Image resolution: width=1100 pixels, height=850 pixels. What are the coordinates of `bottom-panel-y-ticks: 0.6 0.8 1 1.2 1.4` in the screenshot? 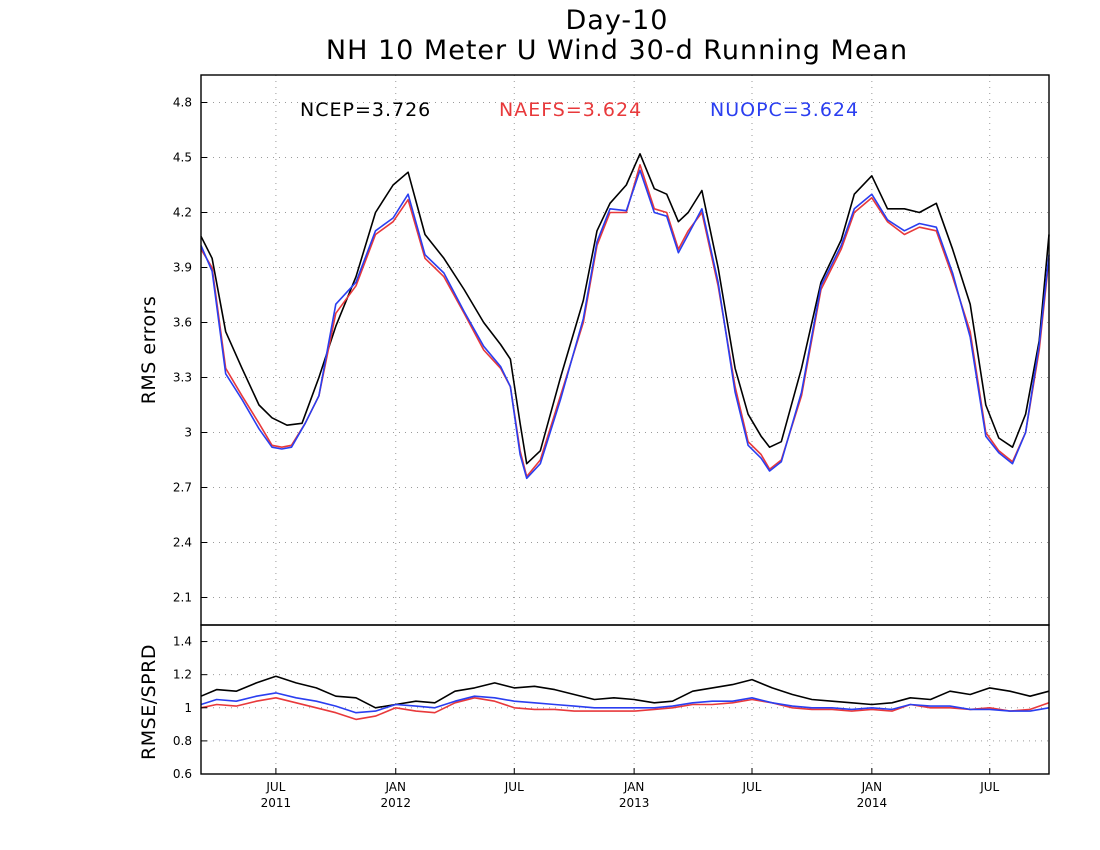 It's located at (190, 708).